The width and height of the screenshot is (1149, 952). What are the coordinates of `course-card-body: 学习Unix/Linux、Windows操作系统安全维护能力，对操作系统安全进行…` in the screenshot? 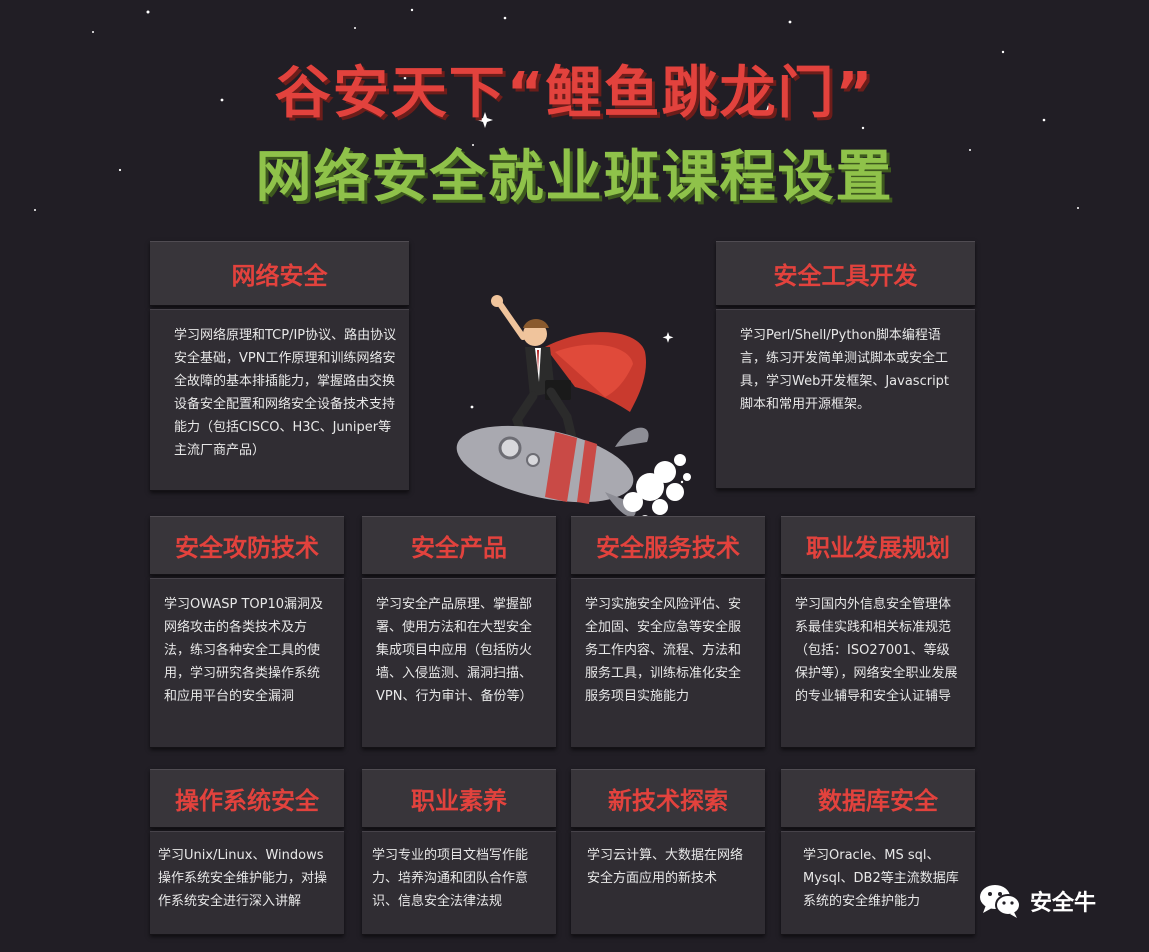 It's located at (247, 883).